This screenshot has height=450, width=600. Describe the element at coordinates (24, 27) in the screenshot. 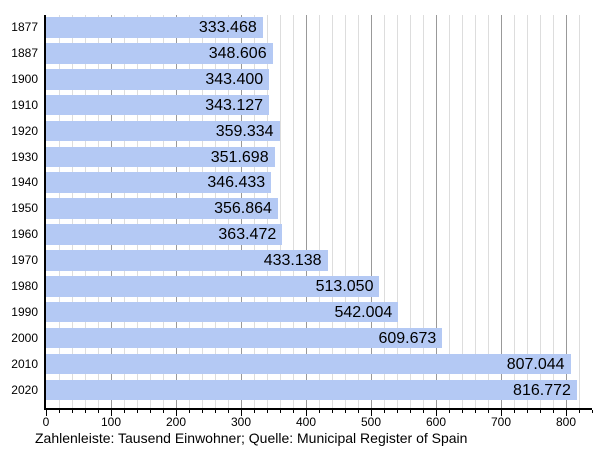

I see `year-label: 1877` at that location.